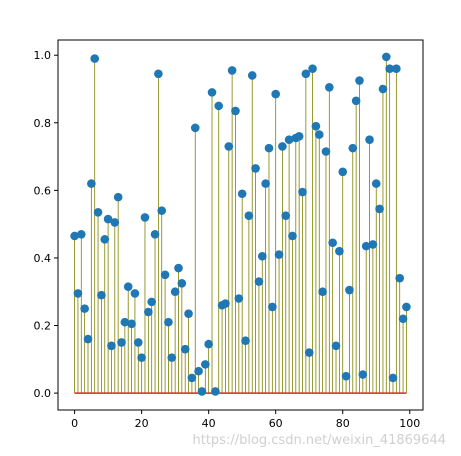 The image size is (461, 456). I want to click on x-tick-label: 60, so click(276, 423).